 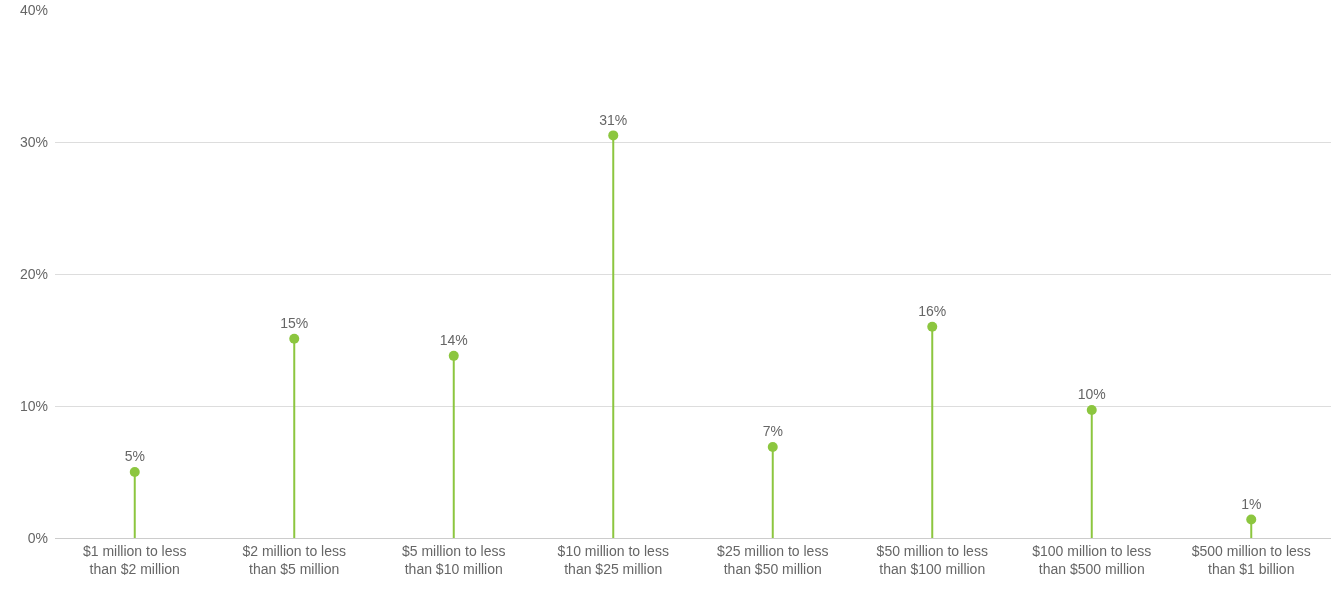 I want to click on data-label: 7%, so click(x=772, y=431).